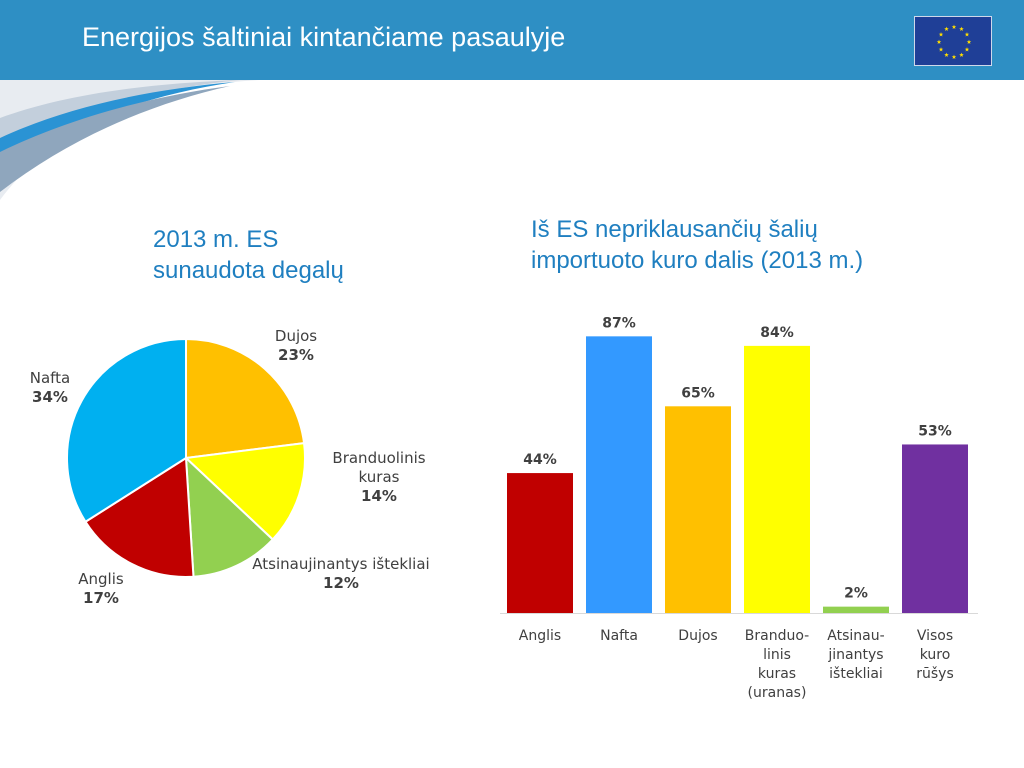 This screenshot has width=1024, height=768. I want to click on pie-slice-value: 14%, so click(379, 496).